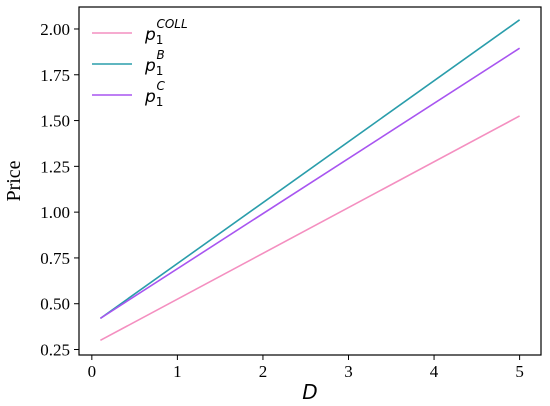 This screenshot has width=550, height=406. What do you see at coordinates (55, 350) in the screenshot?
I see `y-tick-label: 0.25` at bounding box center [55, 350].